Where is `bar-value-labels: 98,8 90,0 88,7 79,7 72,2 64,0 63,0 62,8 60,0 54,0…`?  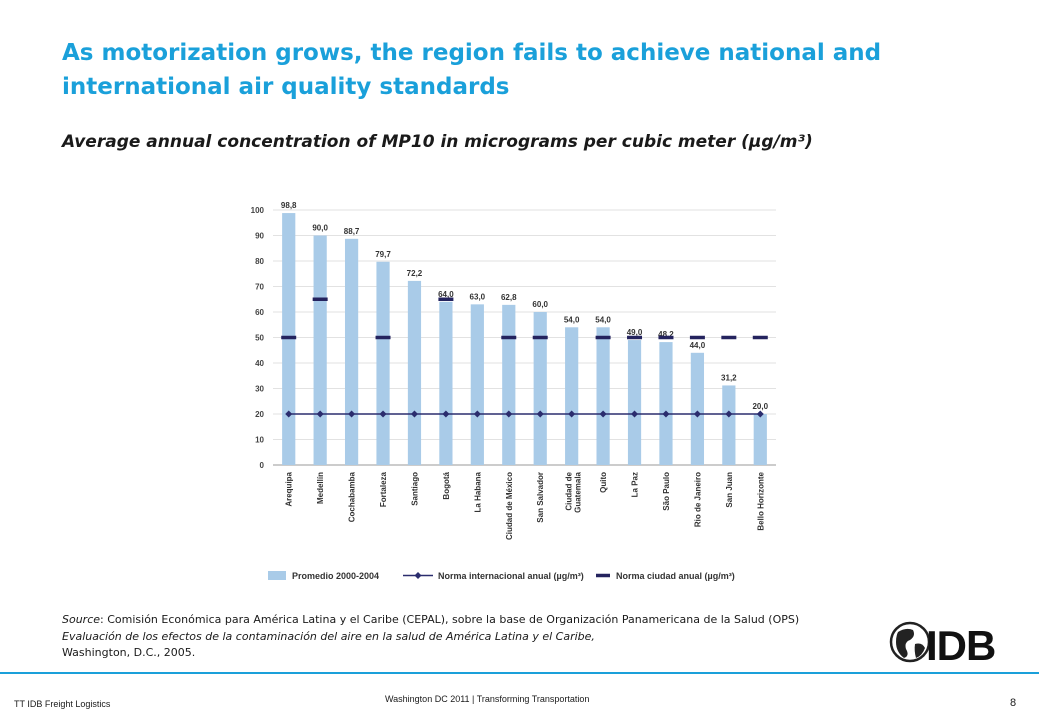 bar-value-labels: 98,8 90,0 88,7 79,7 72,2 64,0 63,0 62,8 60,0 54,0… is located at coordinates (525, 306).